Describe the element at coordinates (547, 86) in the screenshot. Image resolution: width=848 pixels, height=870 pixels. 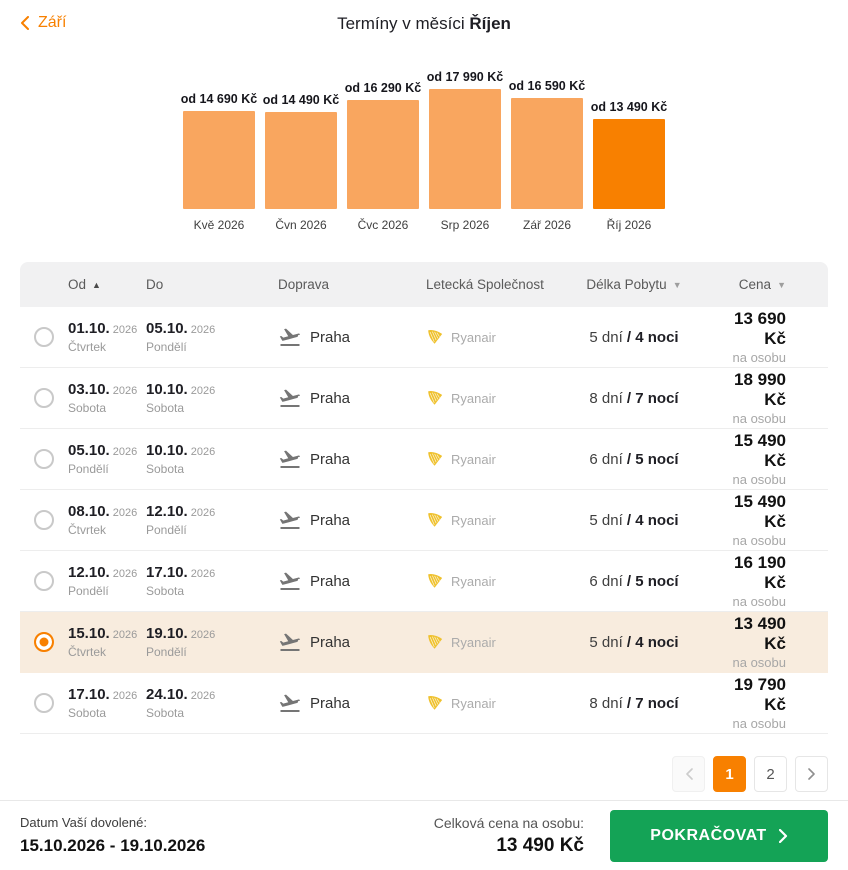
I see `bar-price-label: od 16 590 Kč` at that location.